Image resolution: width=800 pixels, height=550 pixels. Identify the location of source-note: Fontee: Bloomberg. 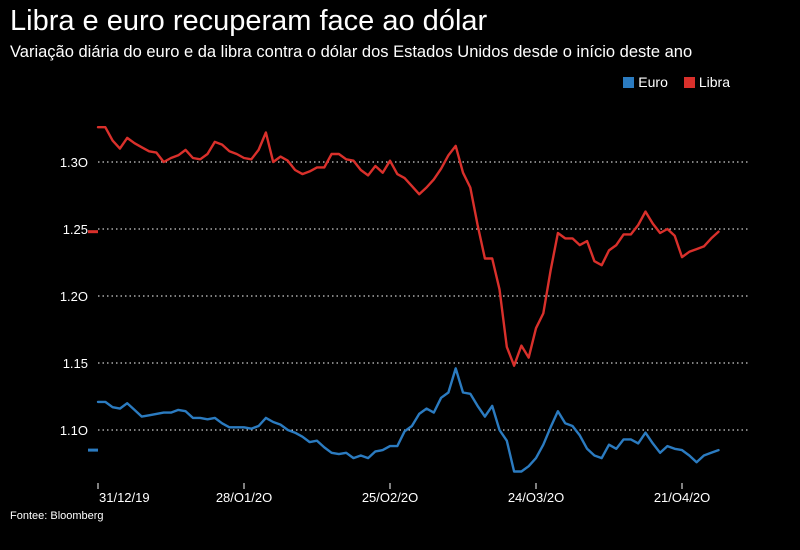
(57, 516).